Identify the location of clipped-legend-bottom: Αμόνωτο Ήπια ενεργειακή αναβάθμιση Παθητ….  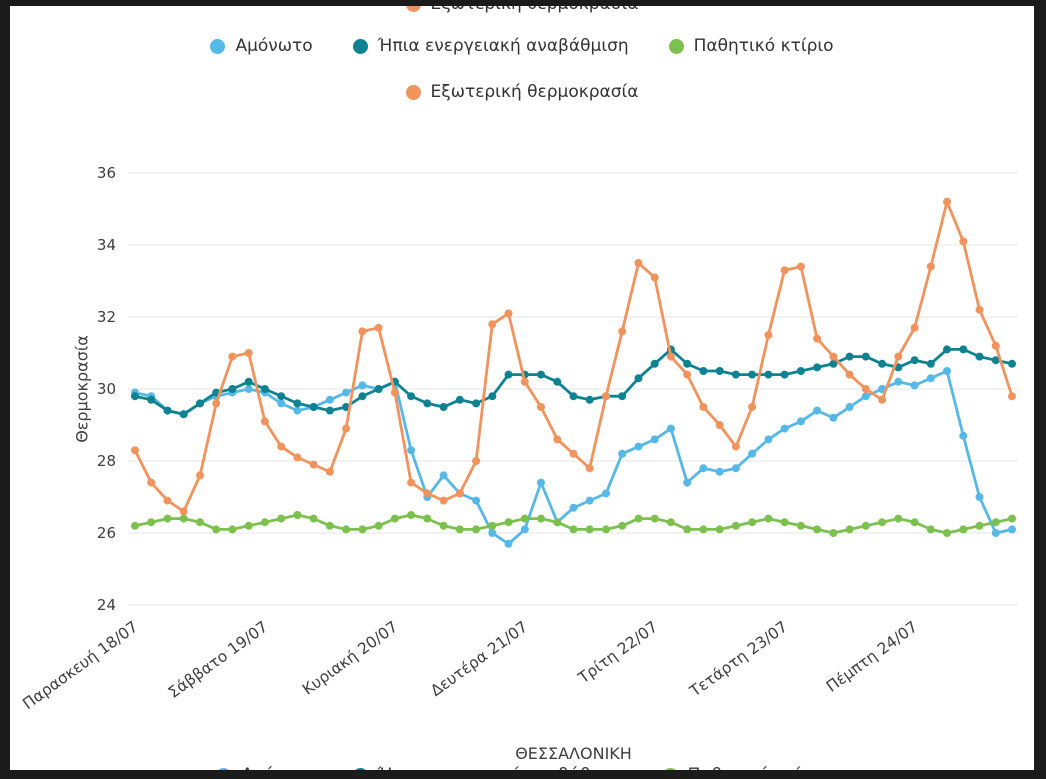
(522, 767).